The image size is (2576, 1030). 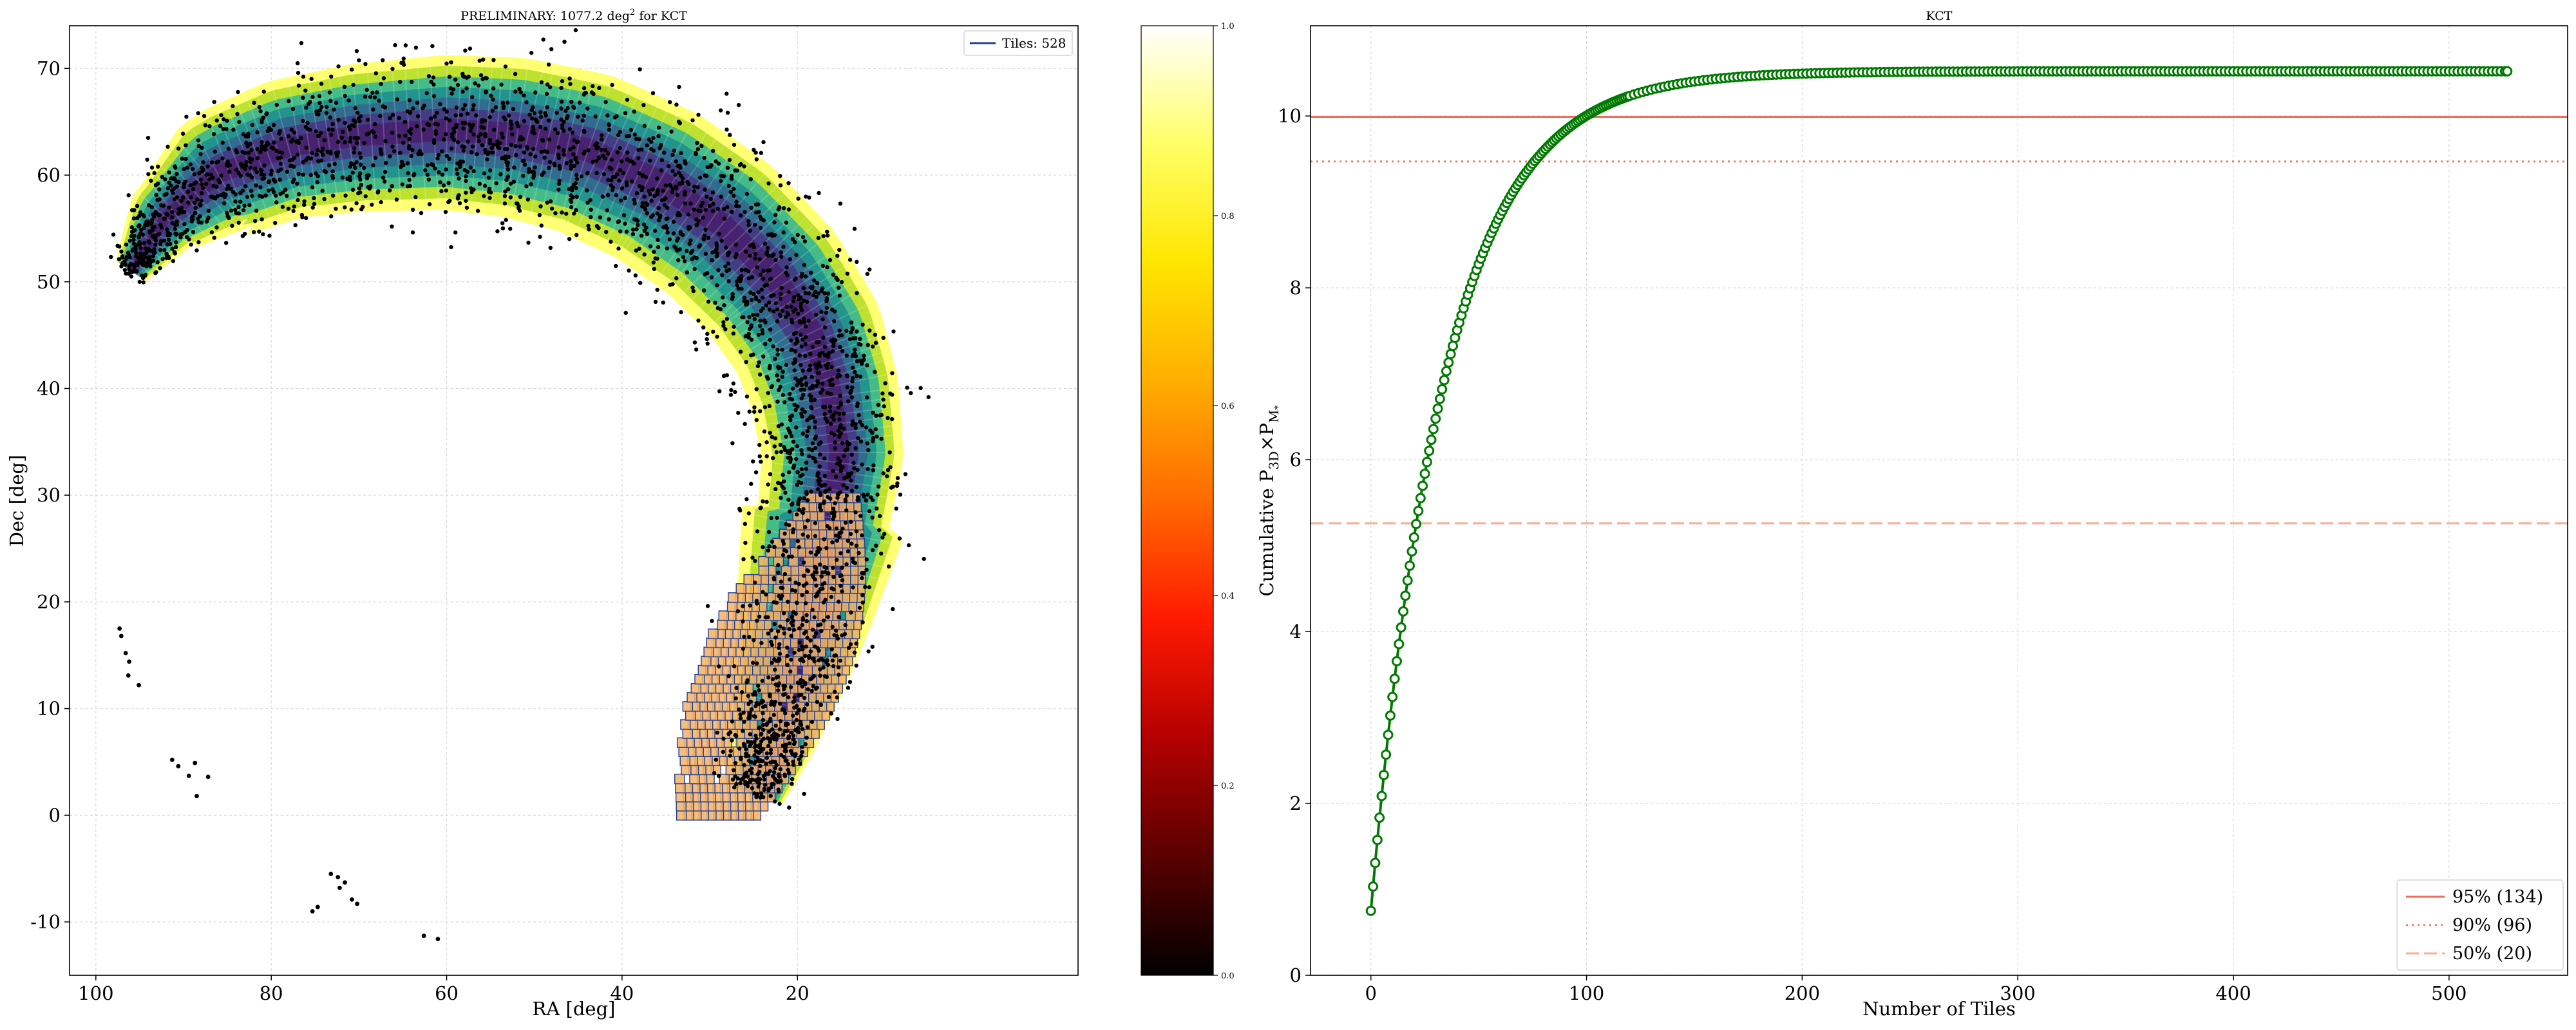 What do you see at coordinates (1407, 580) in the screenshot?
I see `cumulative-marker` at bounding box center [1407, 580].